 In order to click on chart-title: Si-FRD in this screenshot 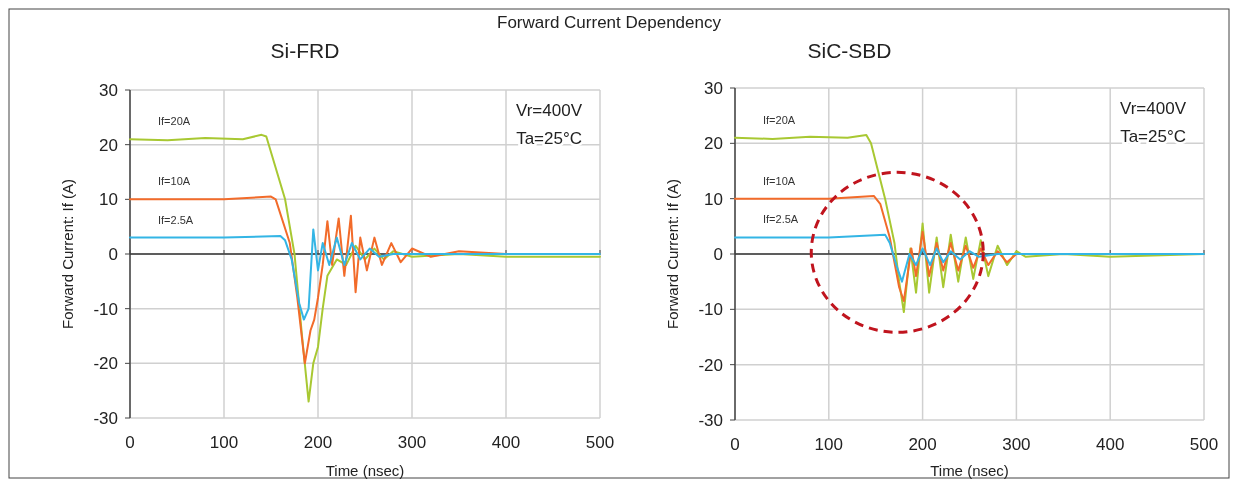, I will do `click(305, 50)`.